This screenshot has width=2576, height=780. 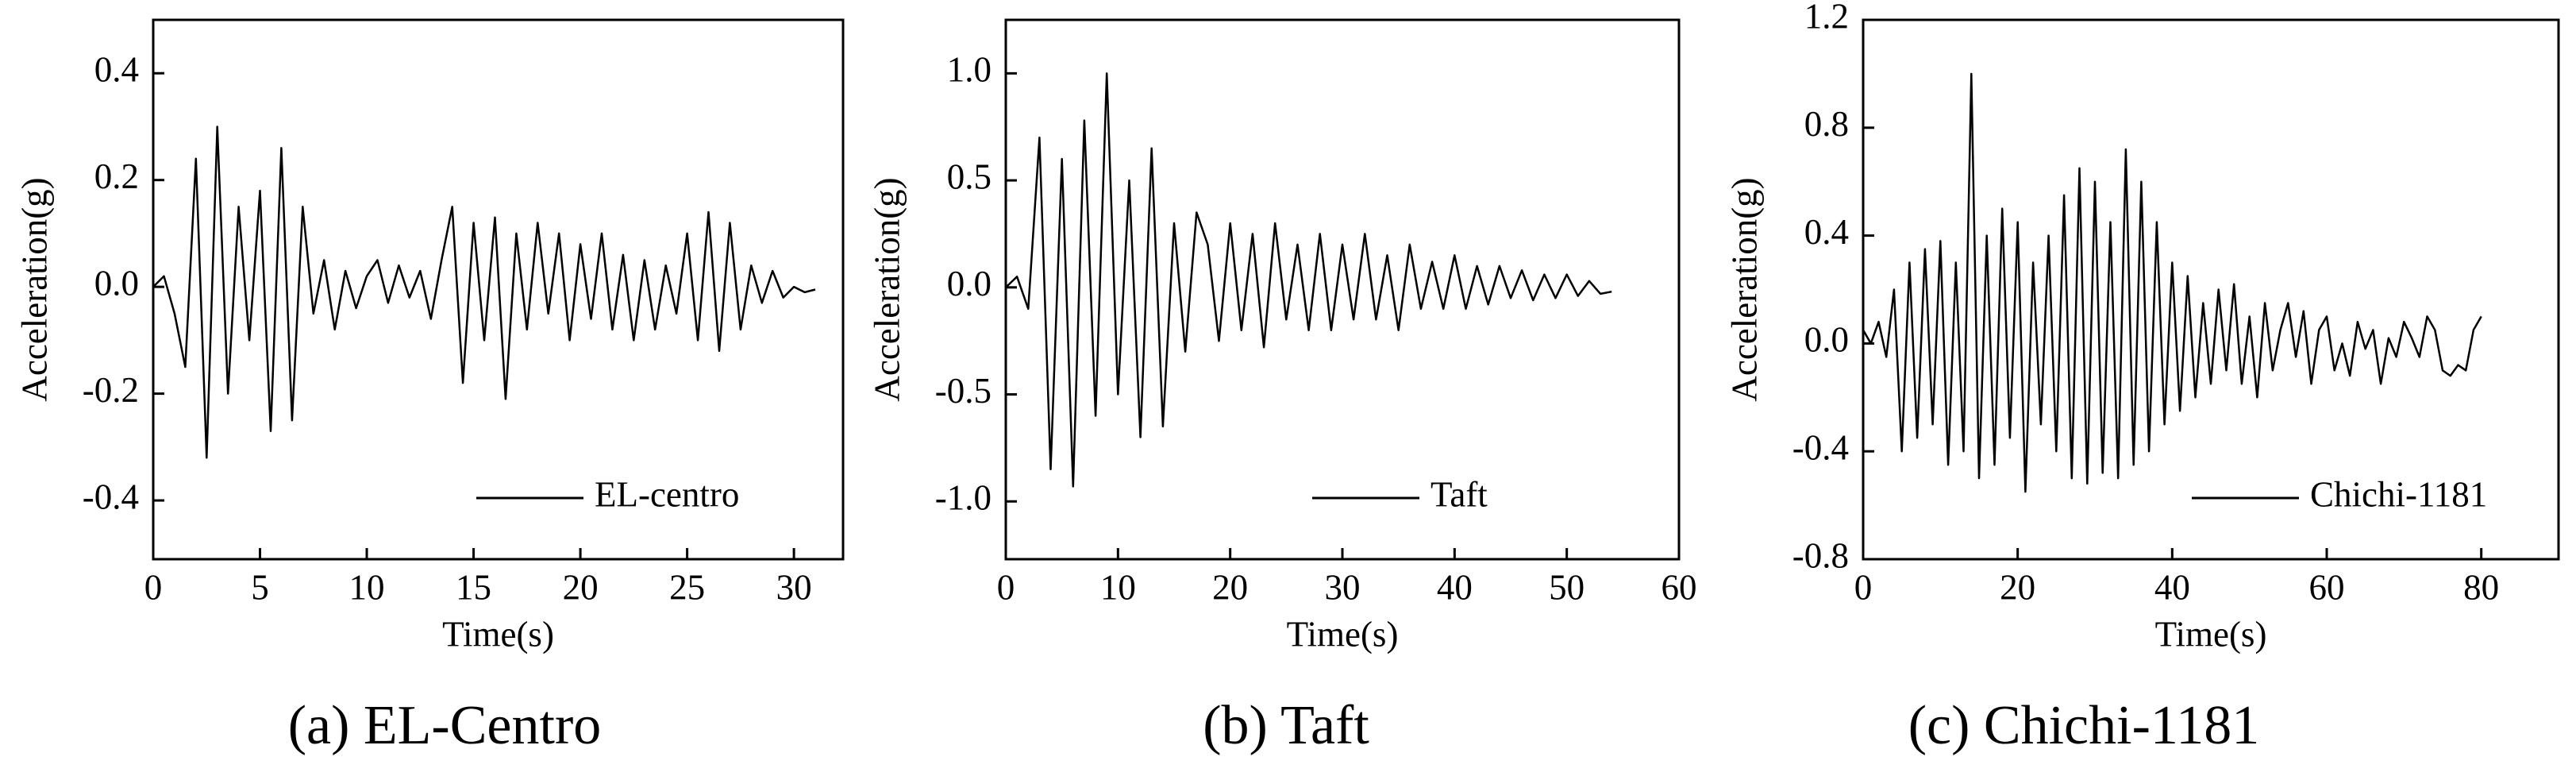 What do you see at coordinates (2084, 725) in the screenshot?
I see `caption: (c) Chichi-1181` at bounding box center [2084, 725].